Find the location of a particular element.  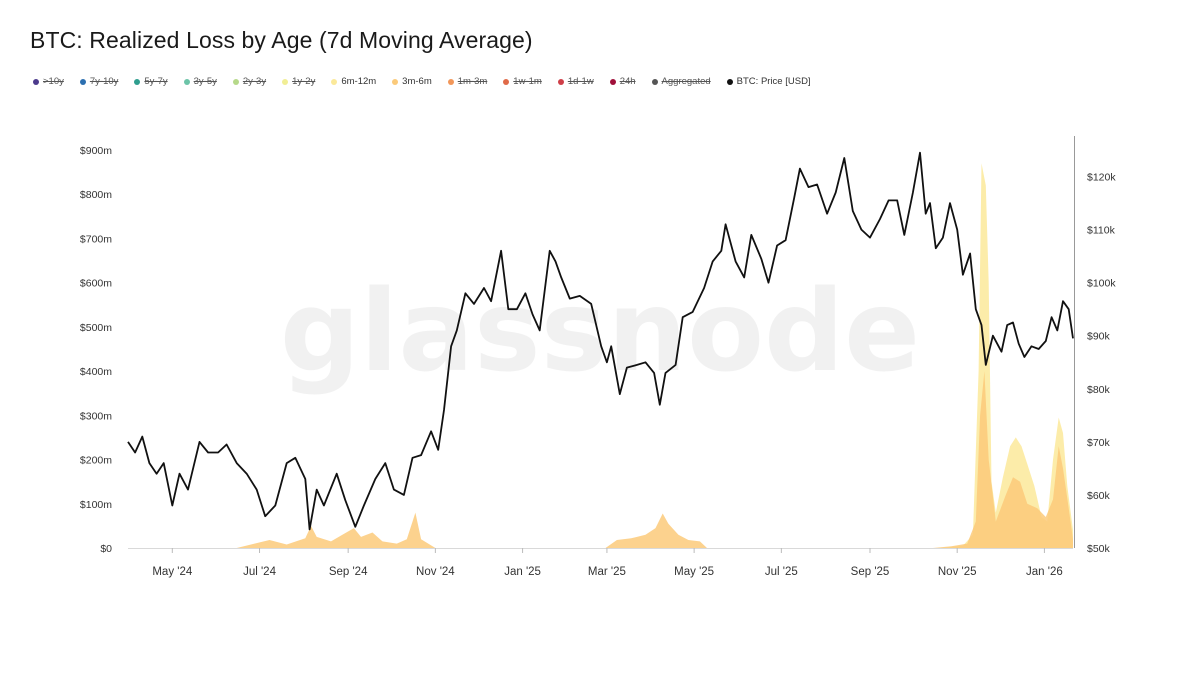

y-right-tick-label: $60k is located at coordinates (1099, 496).